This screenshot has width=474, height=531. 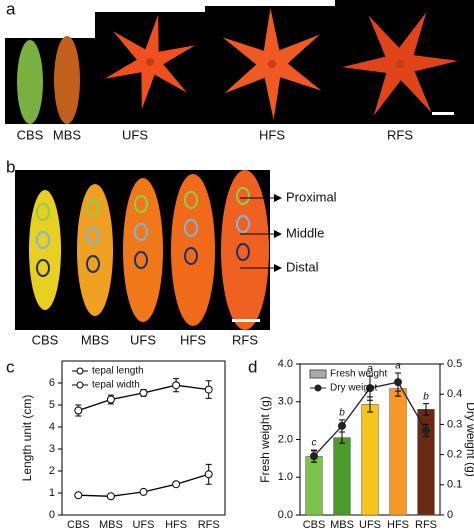 What do you see at coordinates (245, 339) in the screenshot?
I see `stage-label: RFS` at bounding box center [245, 339].